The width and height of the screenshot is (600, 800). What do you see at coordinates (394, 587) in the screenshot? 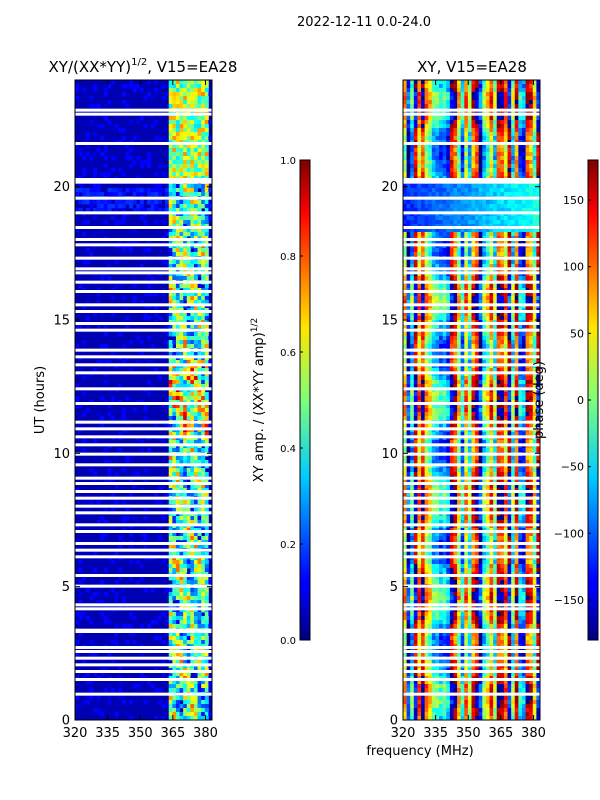
I see `y-tick-label: 5` at bounding box center [394, 587].